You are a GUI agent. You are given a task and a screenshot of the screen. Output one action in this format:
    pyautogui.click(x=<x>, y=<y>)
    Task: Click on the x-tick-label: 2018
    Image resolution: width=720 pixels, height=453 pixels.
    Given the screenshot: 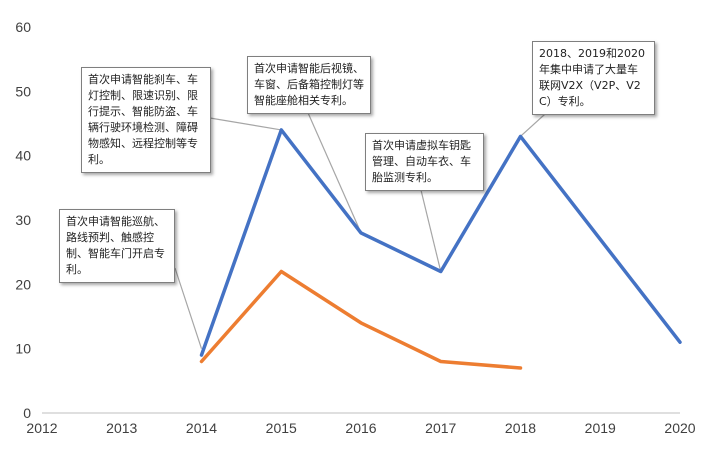 What is the action you would take?
    pyautogui.click(x=520, y=428)
    